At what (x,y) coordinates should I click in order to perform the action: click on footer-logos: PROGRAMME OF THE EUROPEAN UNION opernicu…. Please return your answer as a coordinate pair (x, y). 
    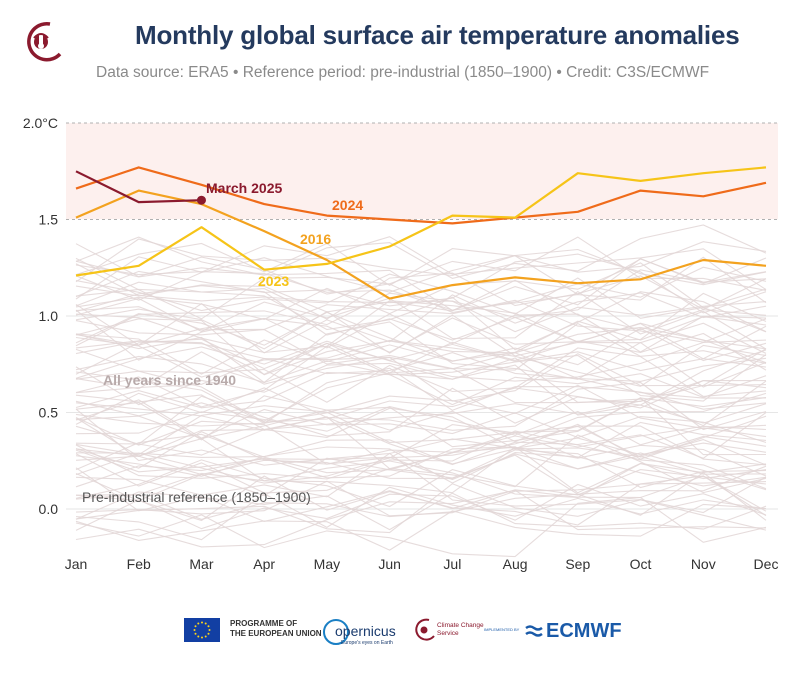
    Looking at the image, I should click on (400, 632).